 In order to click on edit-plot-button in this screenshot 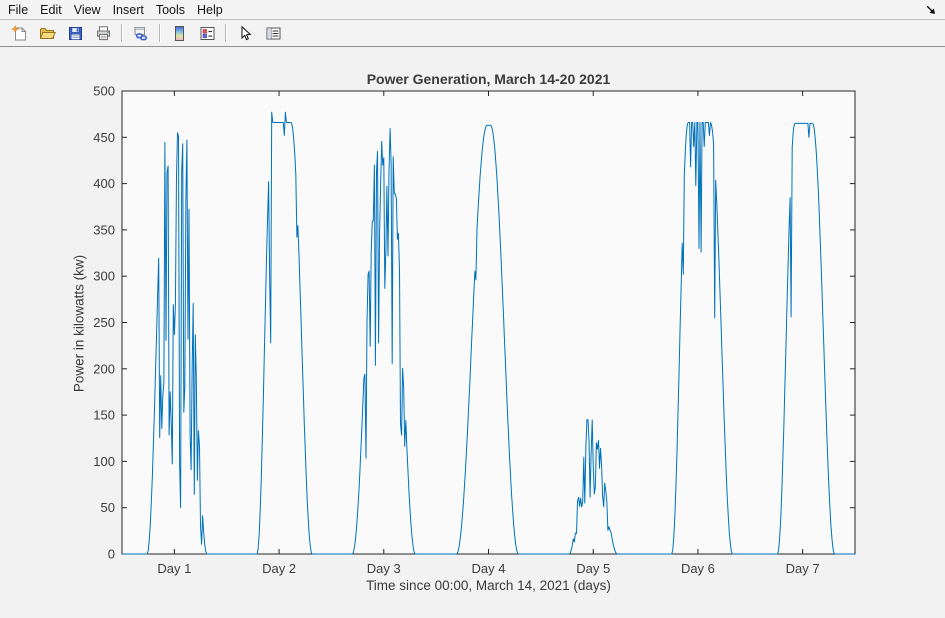, I will do `click(245, 33)`.